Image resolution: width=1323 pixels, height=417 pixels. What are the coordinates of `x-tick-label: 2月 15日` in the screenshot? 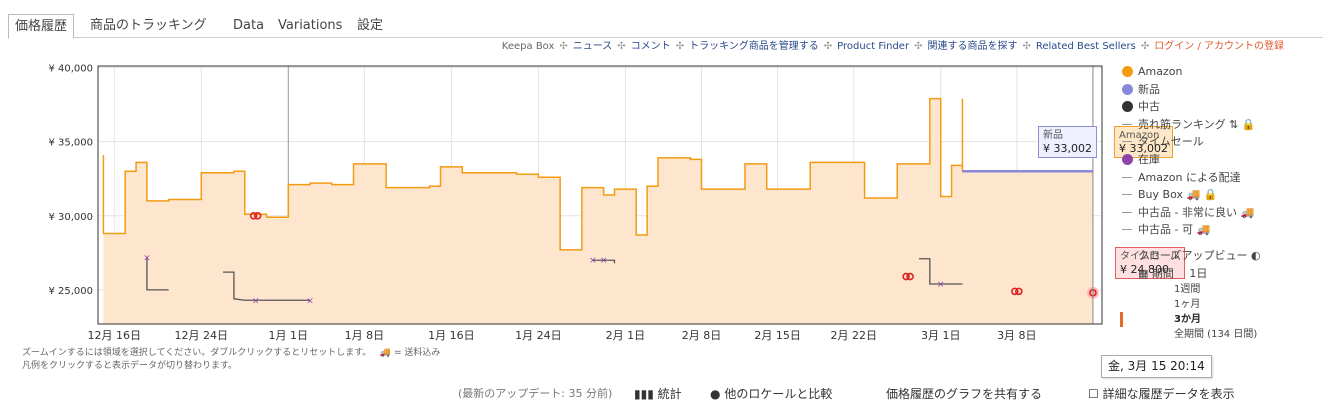 It's located at (777, 335).